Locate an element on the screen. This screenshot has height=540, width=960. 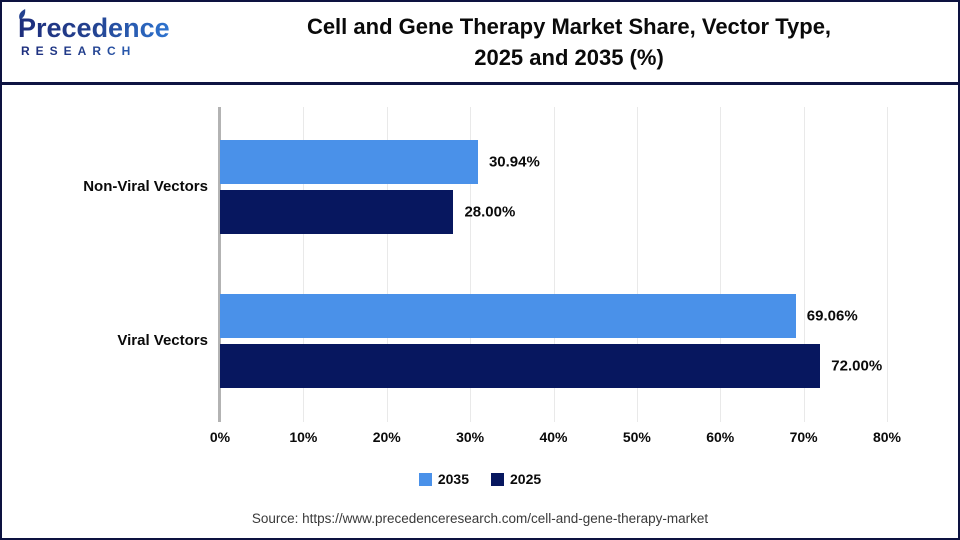
value-label-2025-viral-vectors: 72.00% is located at coordinates (857, 366).